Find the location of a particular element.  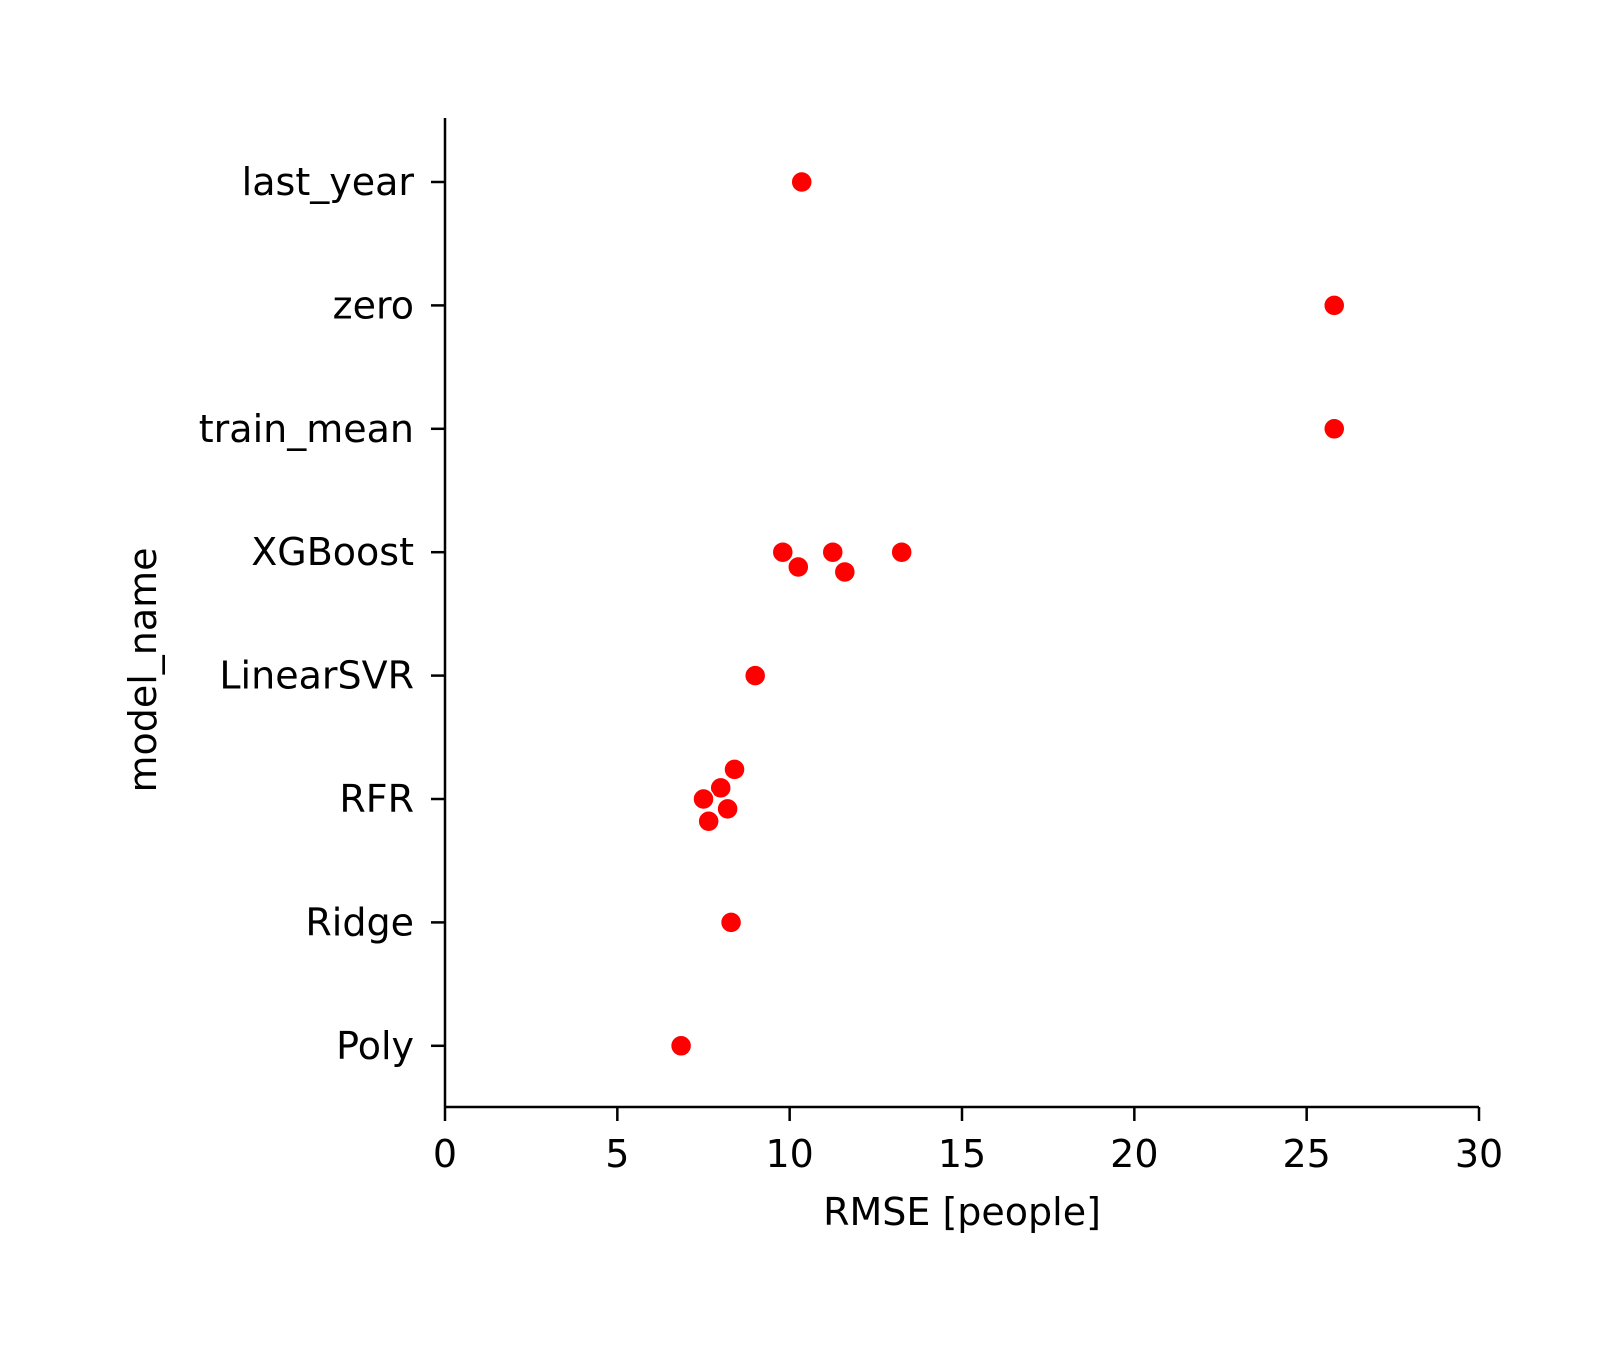

x-axis-label: RMSE [people] is located at coordinates (962, 1212).